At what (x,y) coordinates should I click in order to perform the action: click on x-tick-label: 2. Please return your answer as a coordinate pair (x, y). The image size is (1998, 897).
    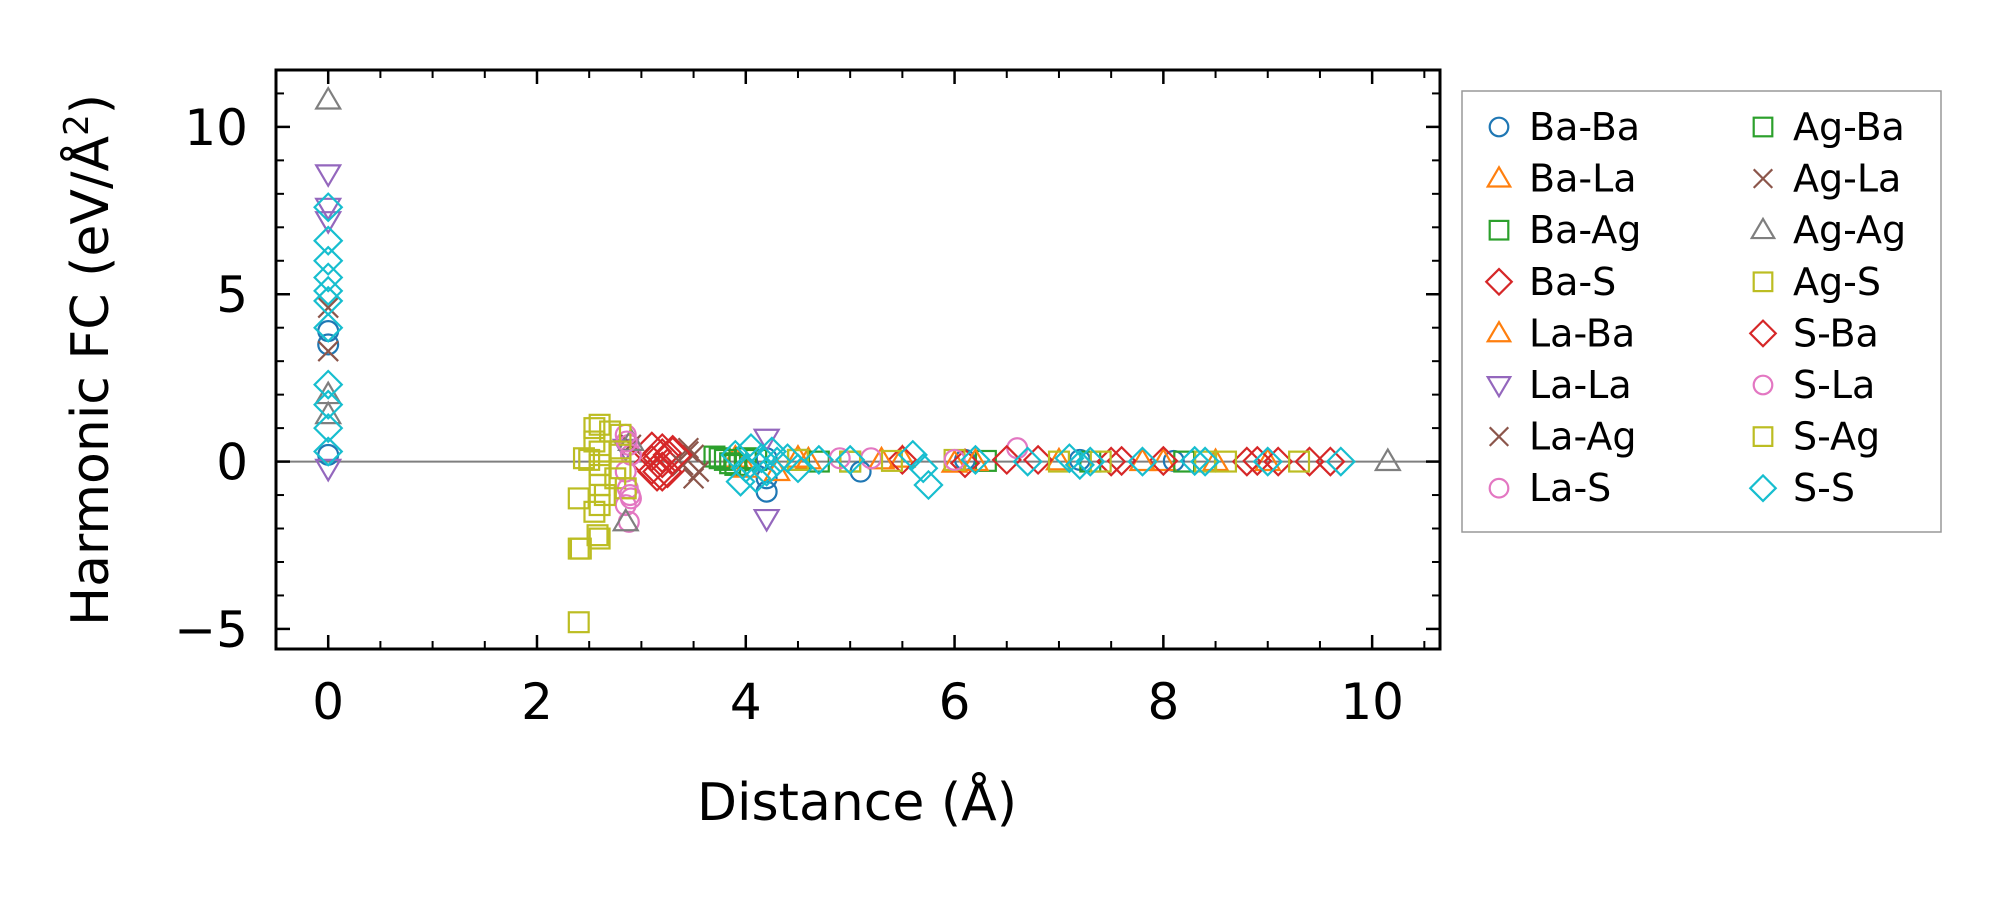
    Looking at the image, I should click on (537, 702).